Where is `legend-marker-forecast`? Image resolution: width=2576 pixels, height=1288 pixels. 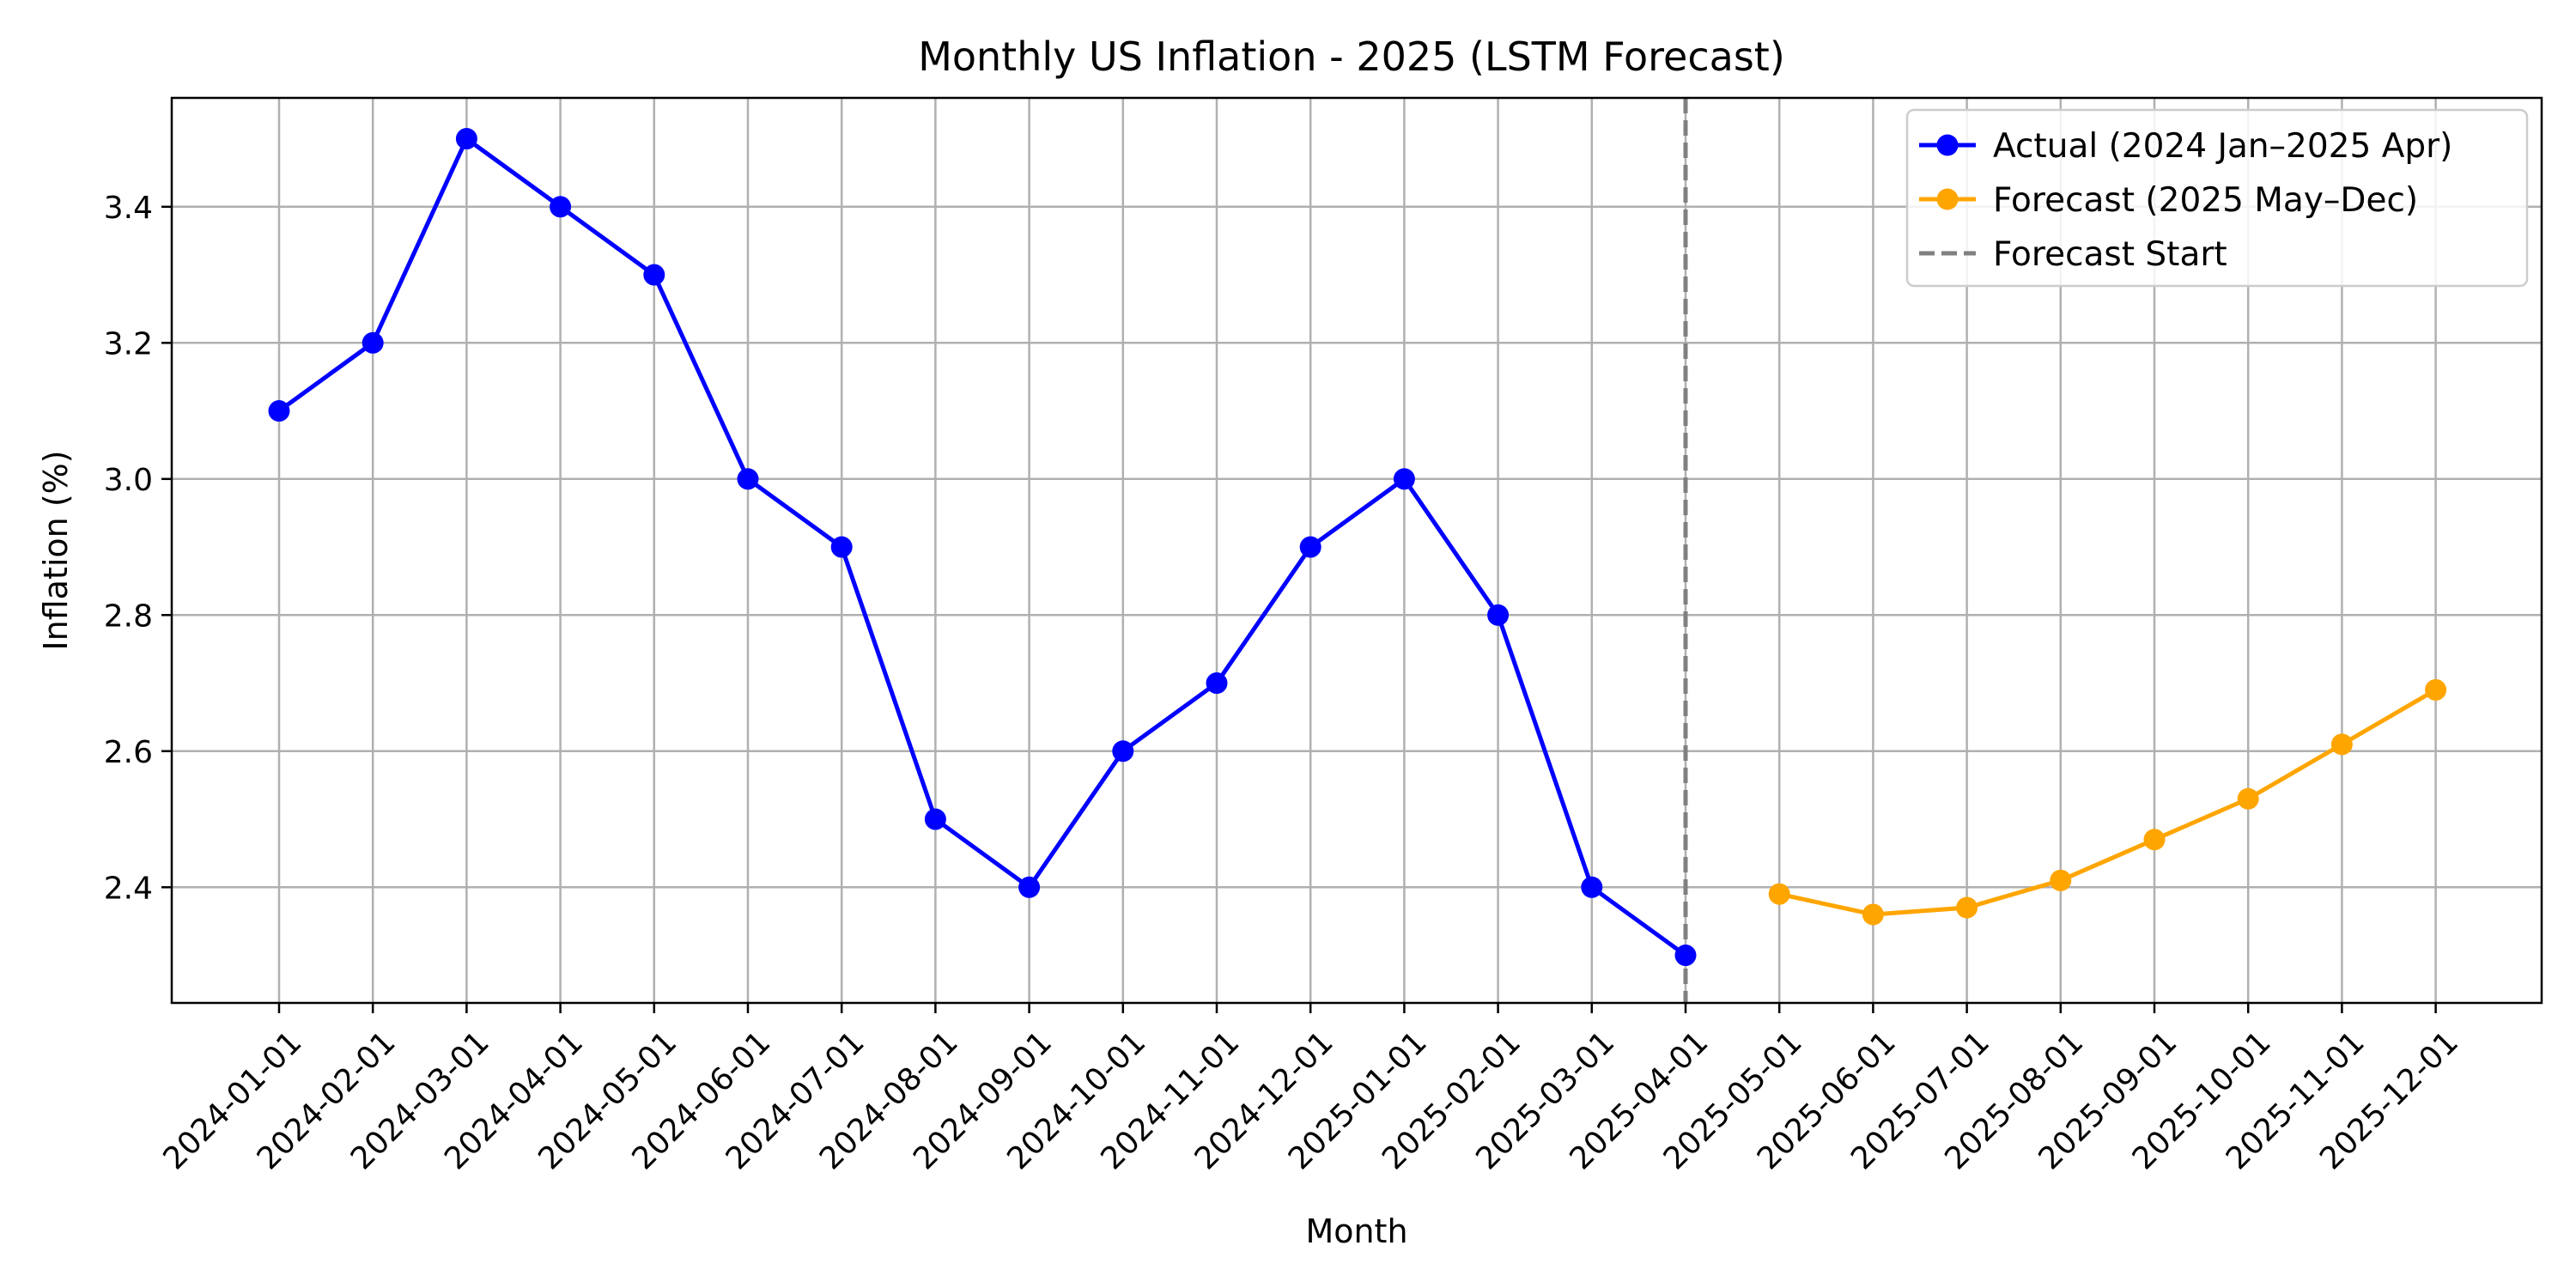 legend-marker-forecast is located at coordinates (1947, 199).